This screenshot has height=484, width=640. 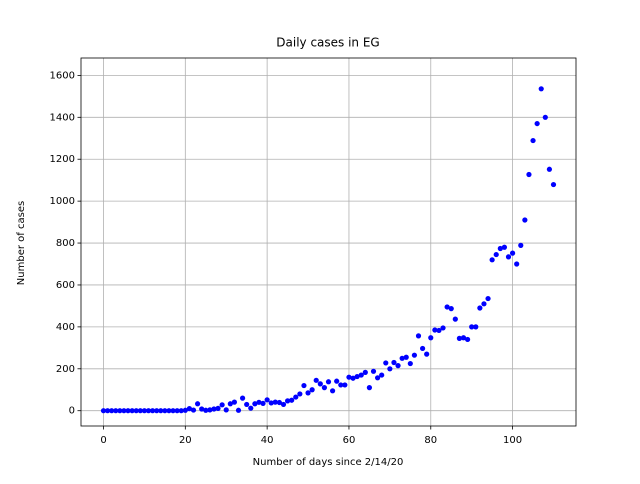 What do you see at coordinates (65, 369) in the screenshot?
I see `y-tick-label: 200` at bounding box center [65, 369].